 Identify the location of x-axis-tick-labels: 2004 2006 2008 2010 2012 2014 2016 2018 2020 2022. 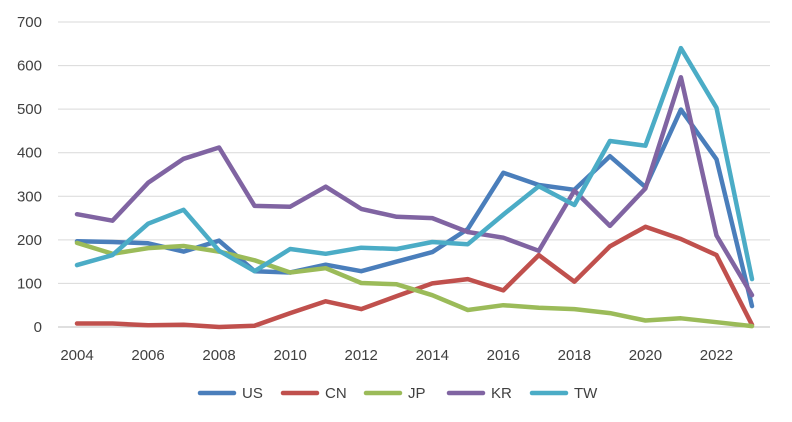
(396, 355).